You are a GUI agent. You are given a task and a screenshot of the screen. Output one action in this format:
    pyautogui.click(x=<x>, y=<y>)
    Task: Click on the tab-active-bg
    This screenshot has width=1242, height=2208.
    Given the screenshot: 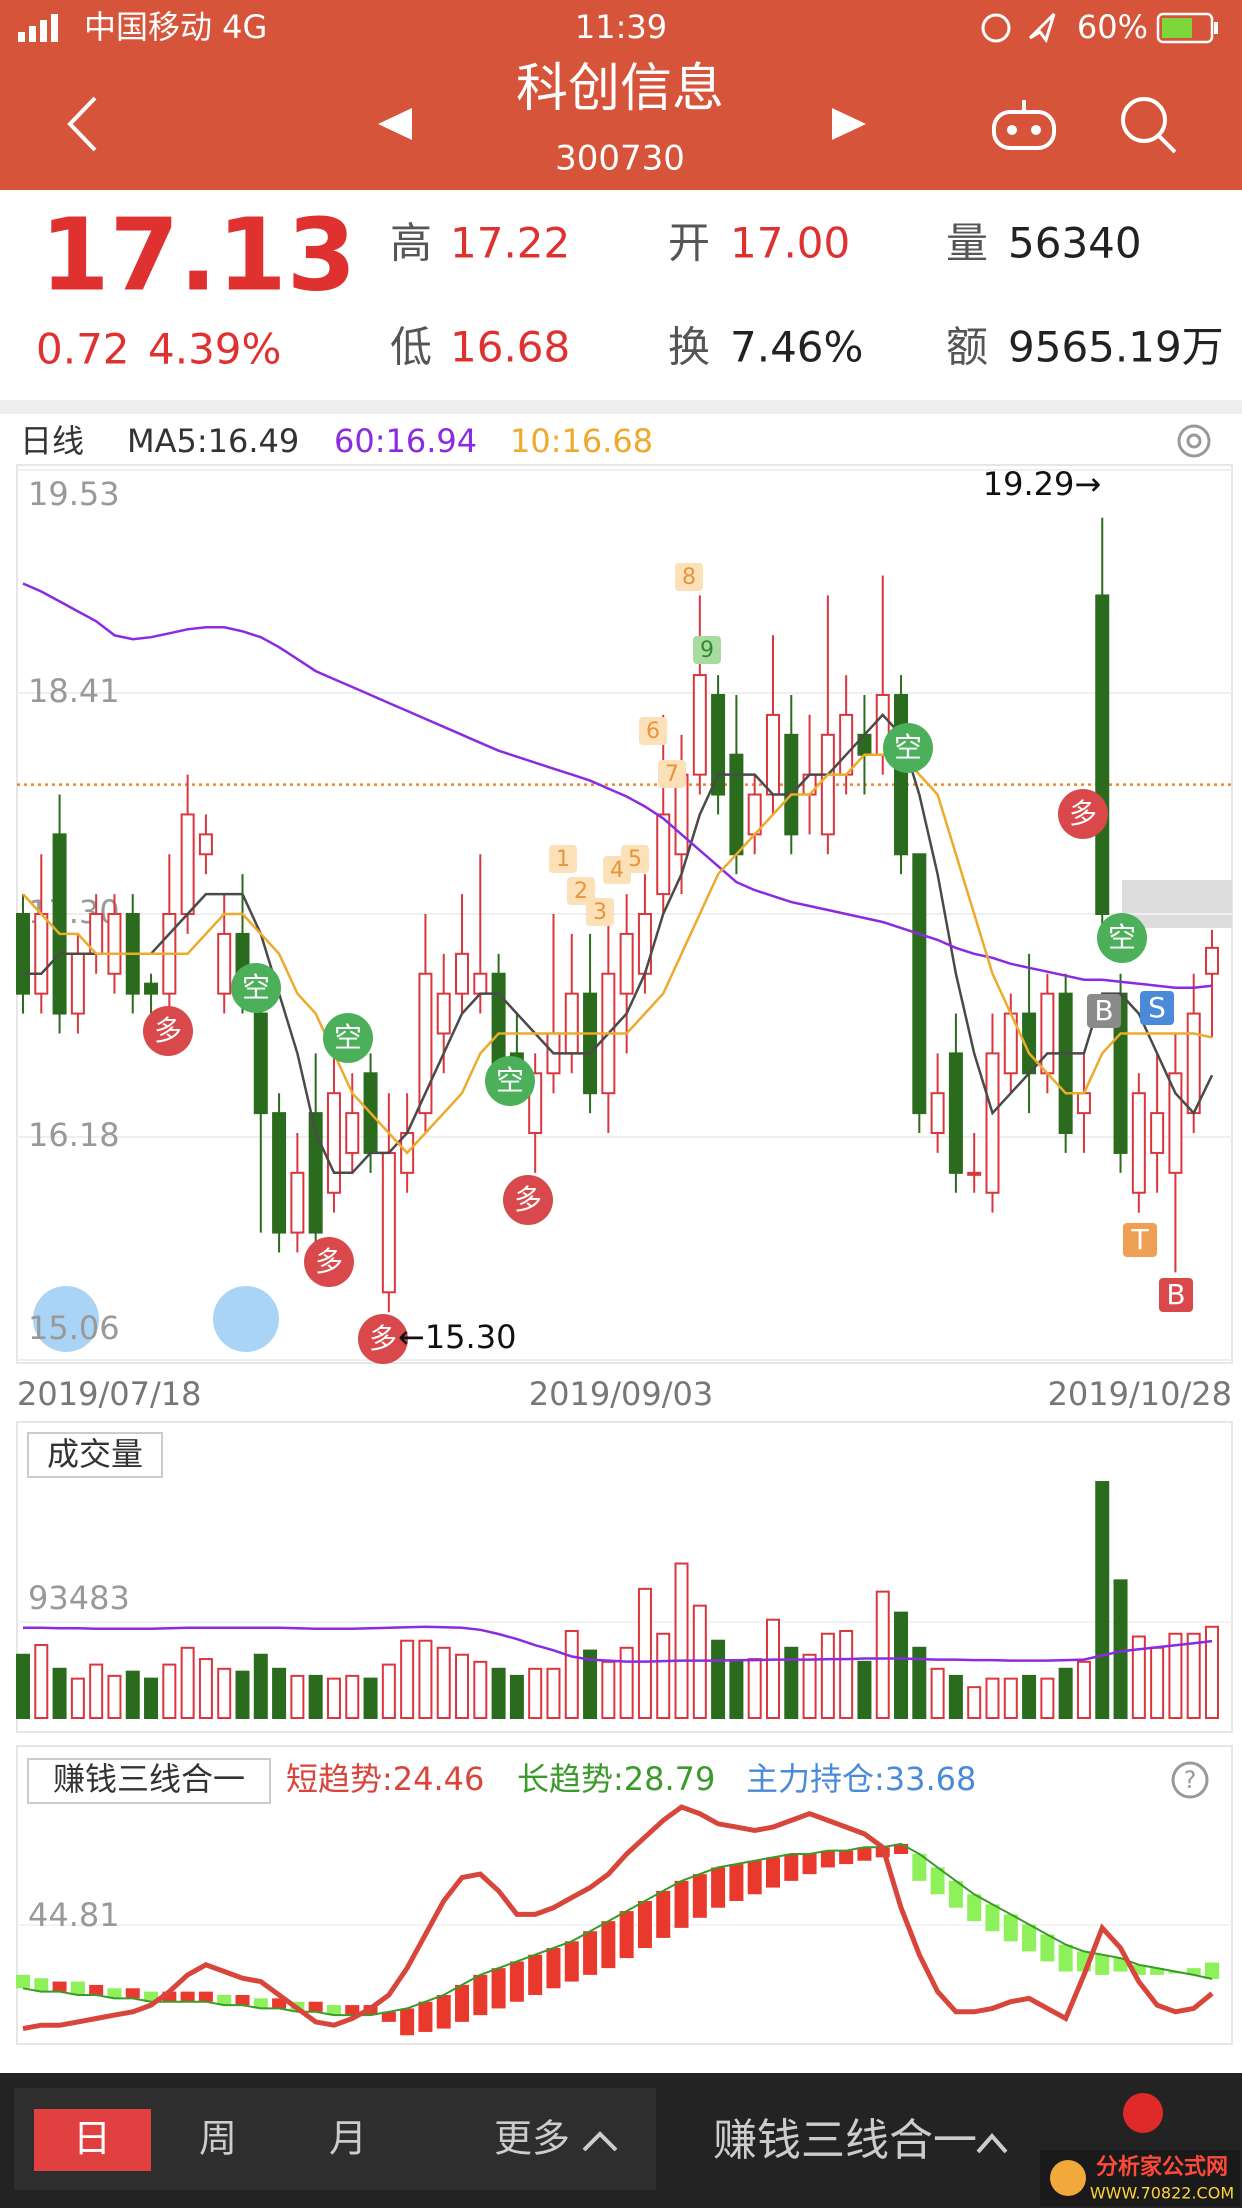 What is the action you would take?
    pyautogui.click(x=92, y=2140)
    